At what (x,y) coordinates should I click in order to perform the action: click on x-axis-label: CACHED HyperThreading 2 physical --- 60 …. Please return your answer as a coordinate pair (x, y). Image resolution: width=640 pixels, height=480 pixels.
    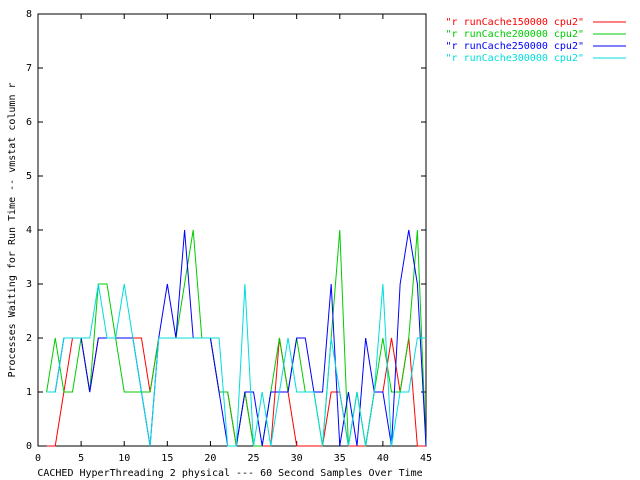
    Looking at the image, I should click on (229, 473).